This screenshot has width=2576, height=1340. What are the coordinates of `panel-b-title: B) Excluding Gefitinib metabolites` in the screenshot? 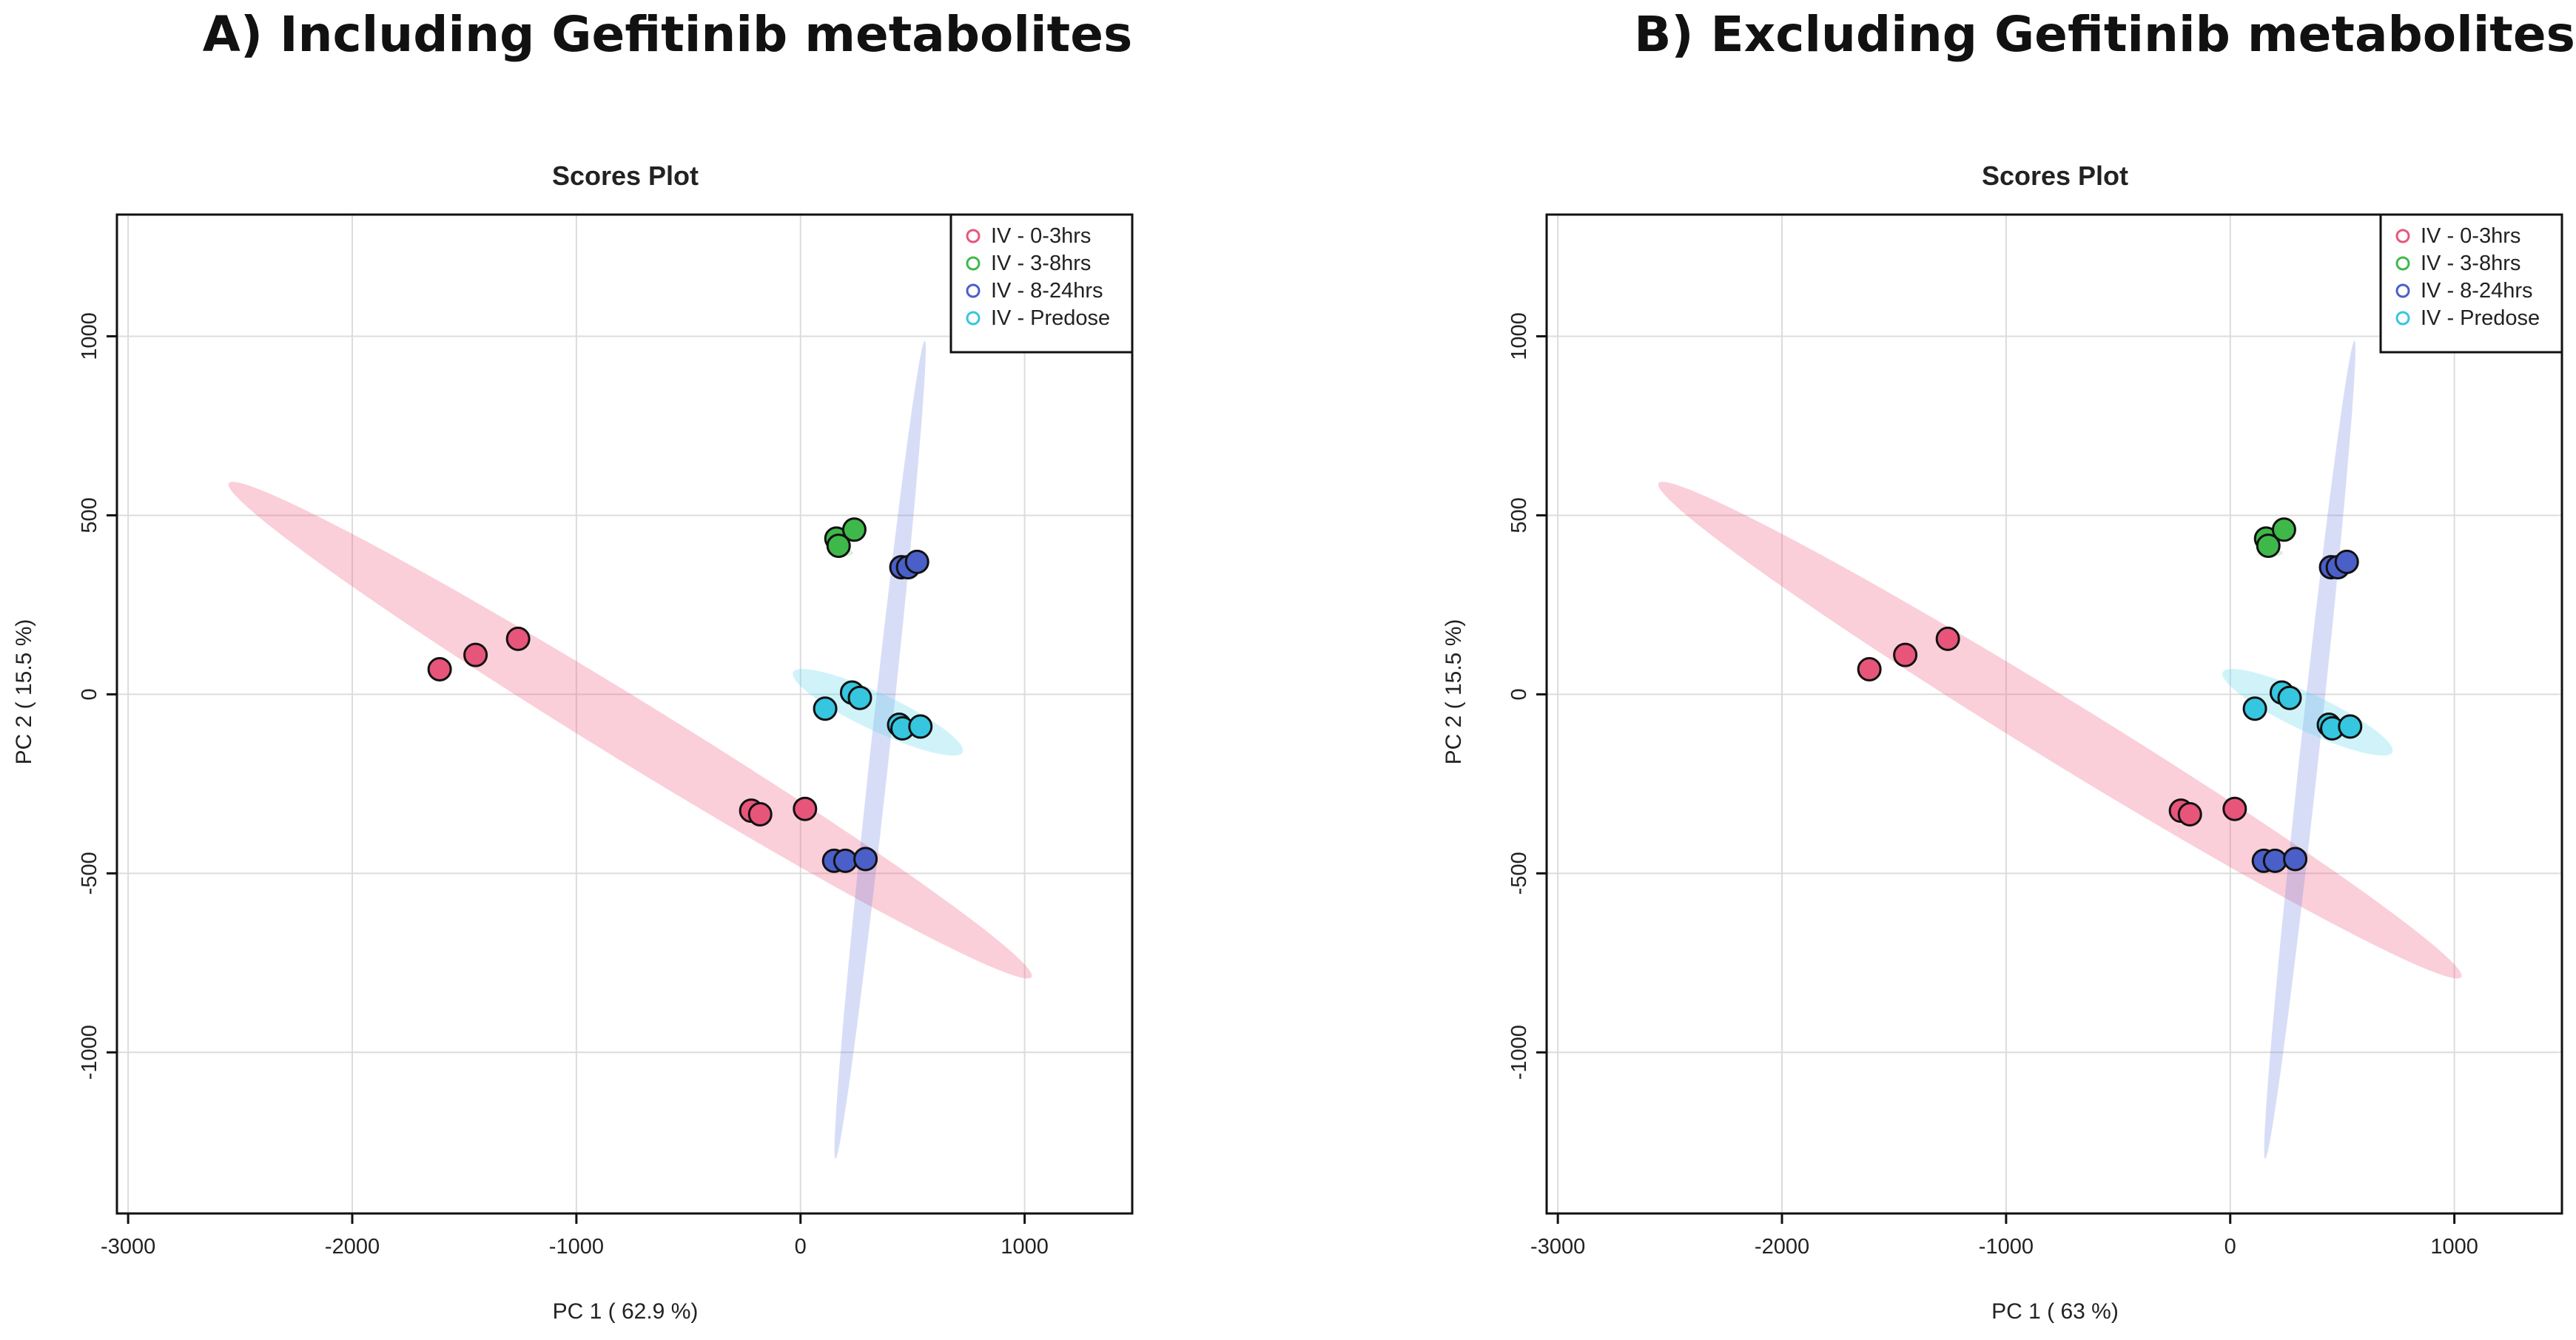 It's located at (2104, 34).